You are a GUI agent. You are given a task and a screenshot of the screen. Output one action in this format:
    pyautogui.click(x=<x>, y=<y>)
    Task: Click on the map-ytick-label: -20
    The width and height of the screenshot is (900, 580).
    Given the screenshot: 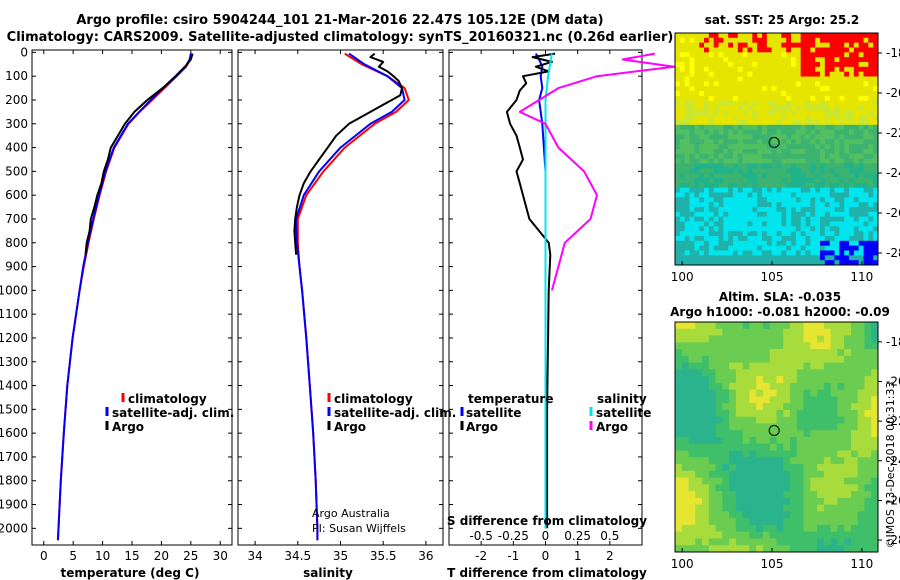 What is the action you would take?
    pyautogui.click(x=893, y=381)
    